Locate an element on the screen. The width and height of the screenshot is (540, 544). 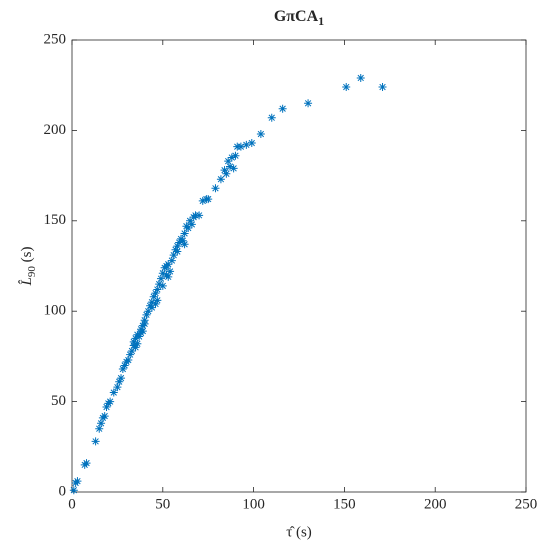
x-tick-label: 100 is located at coordinates (253, 504).